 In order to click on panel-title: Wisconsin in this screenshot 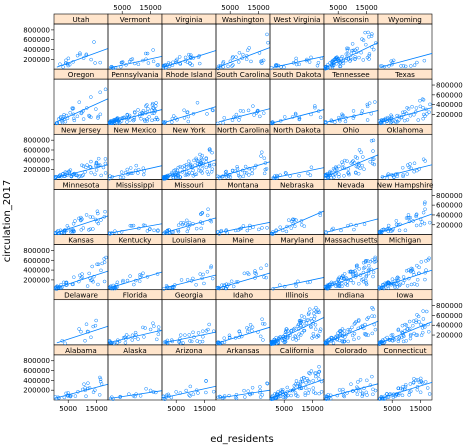, I will do `click(351, 19)`.